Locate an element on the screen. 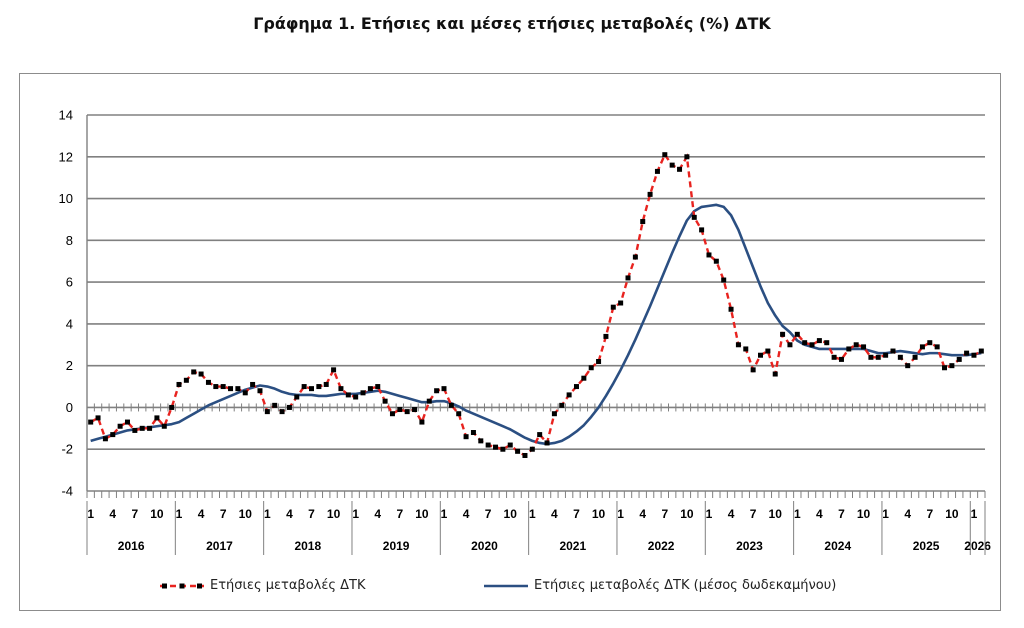 The image size is (1024, 628). y-tick-label: -2 is located at coordinates (67, 449).